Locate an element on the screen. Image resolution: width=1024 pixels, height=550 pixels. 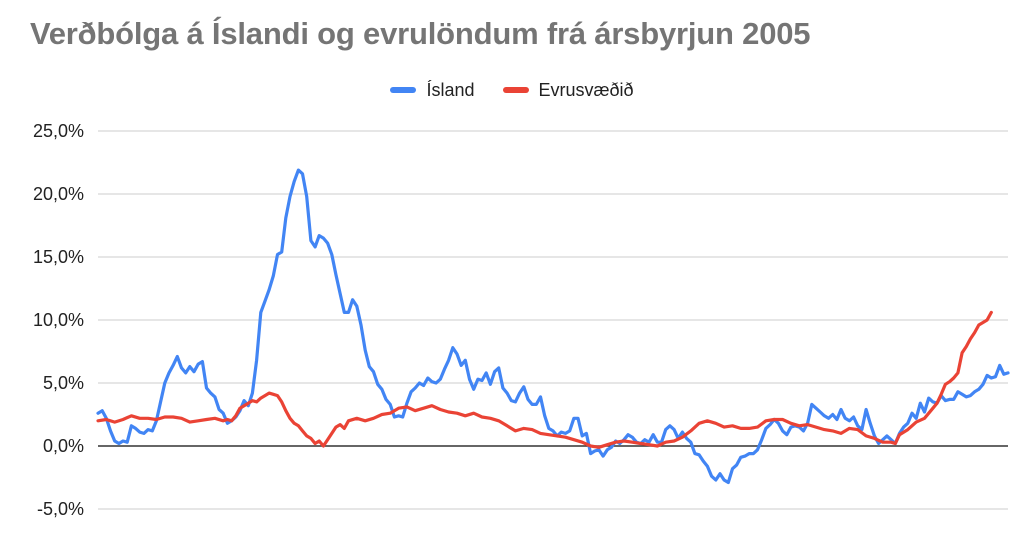
legend-swatch-island is located at coordinates (403, 90).